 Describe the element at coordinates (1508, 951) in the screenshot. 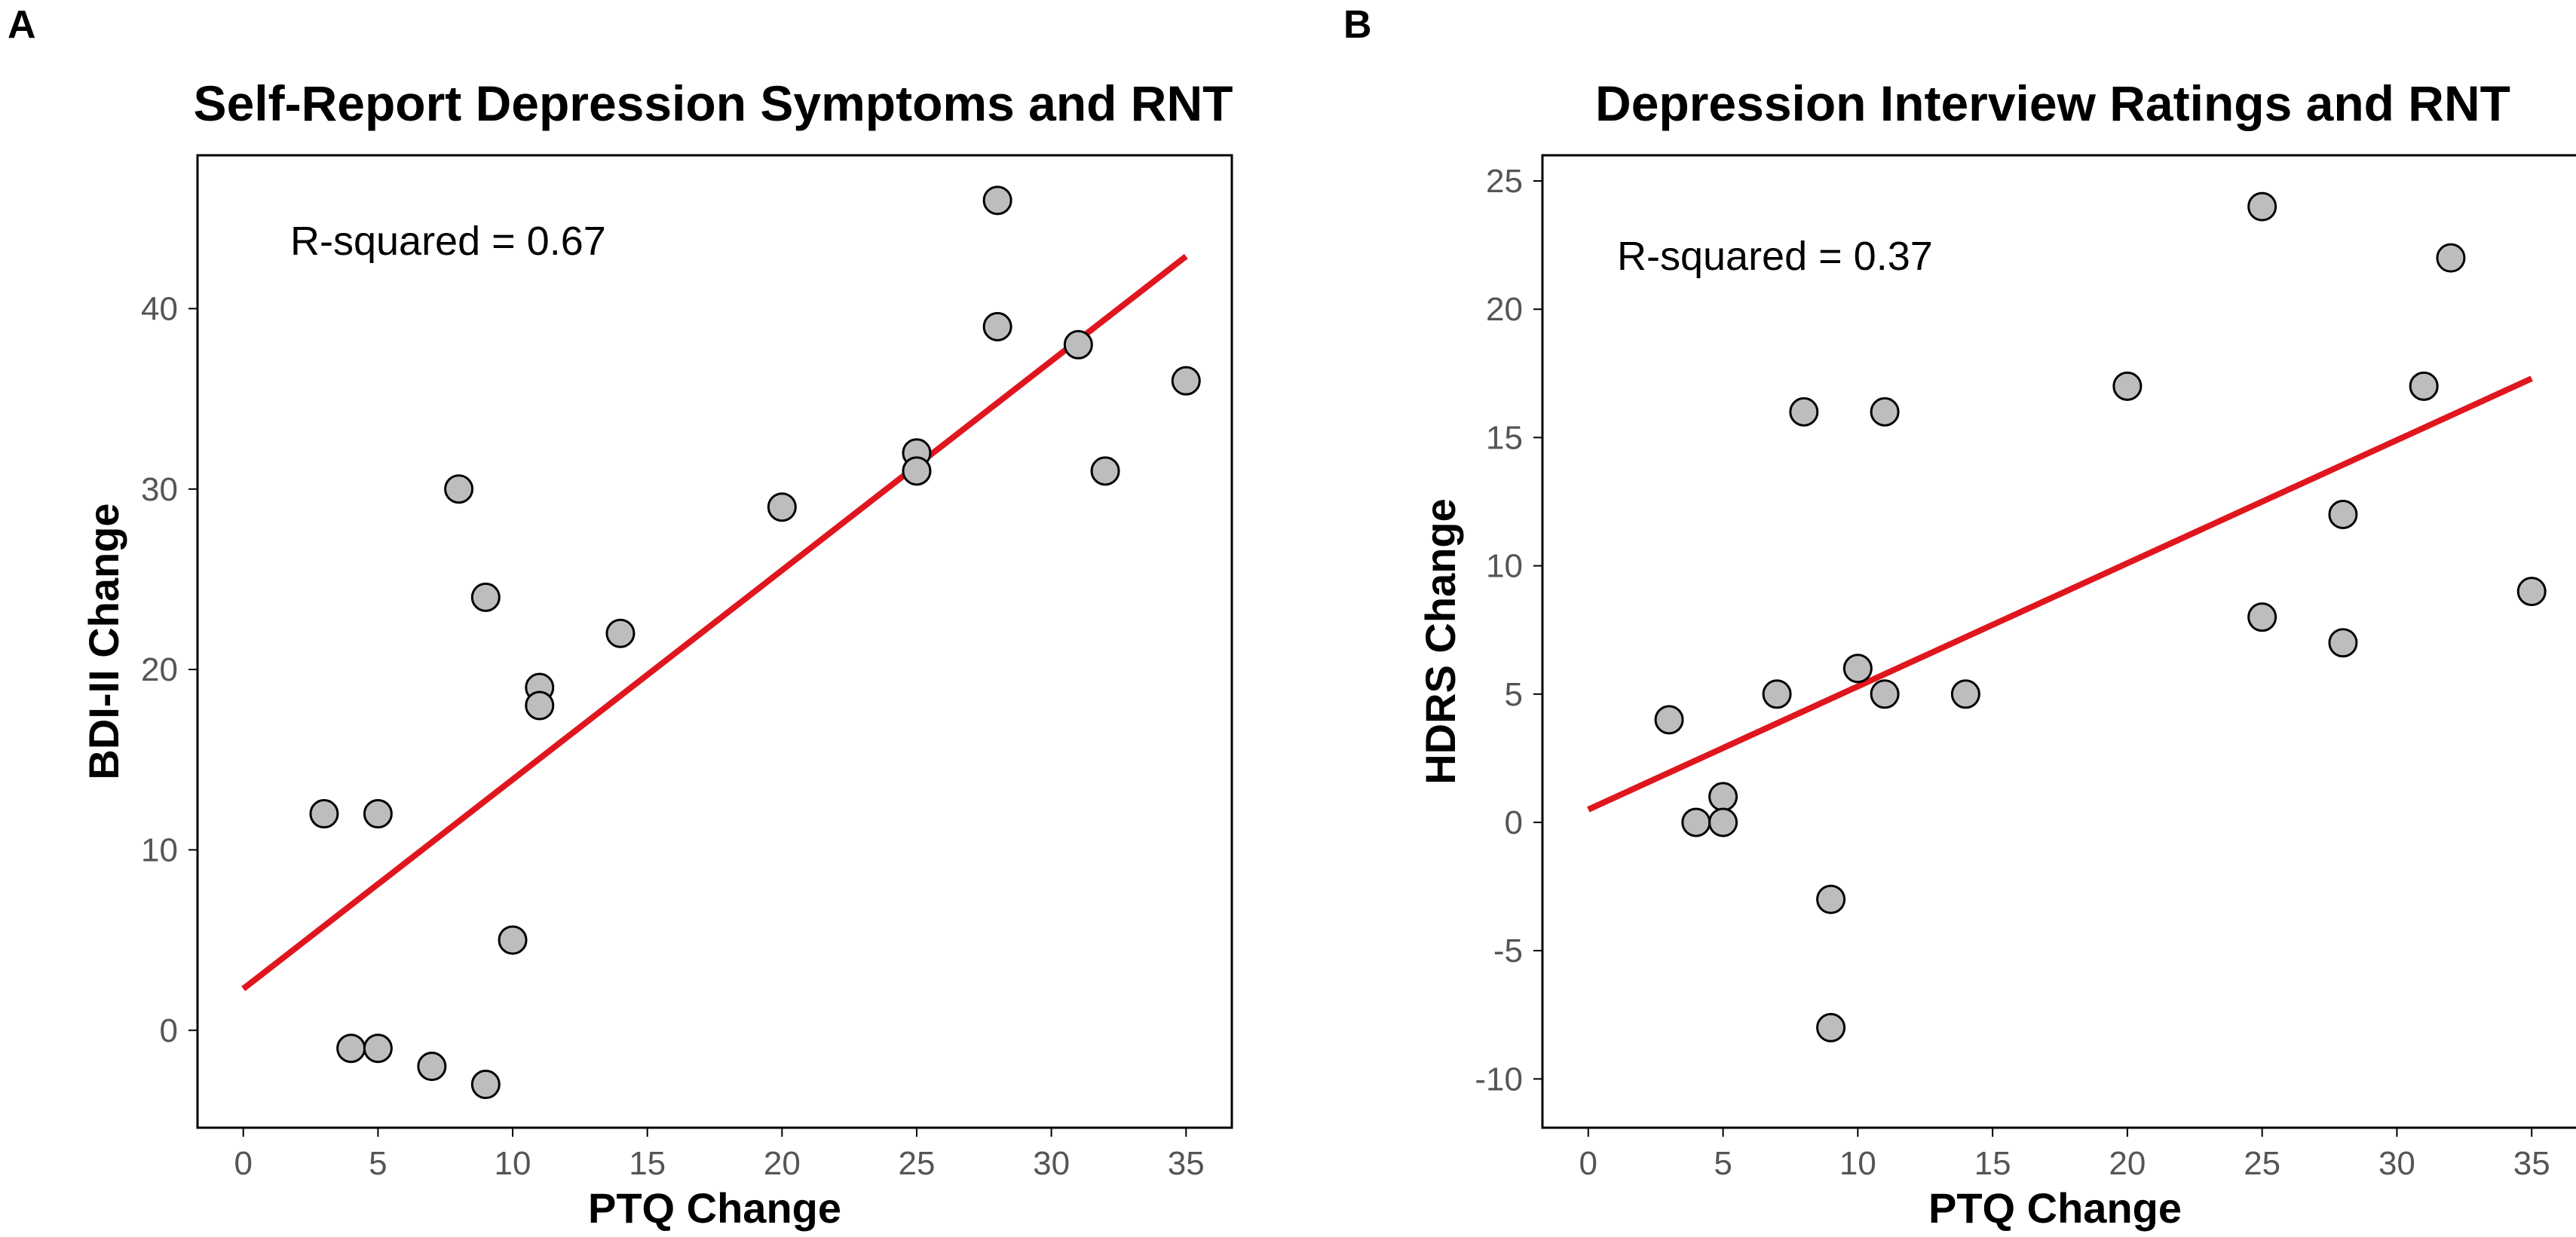

I see `y-tick-label: -5` at that location.